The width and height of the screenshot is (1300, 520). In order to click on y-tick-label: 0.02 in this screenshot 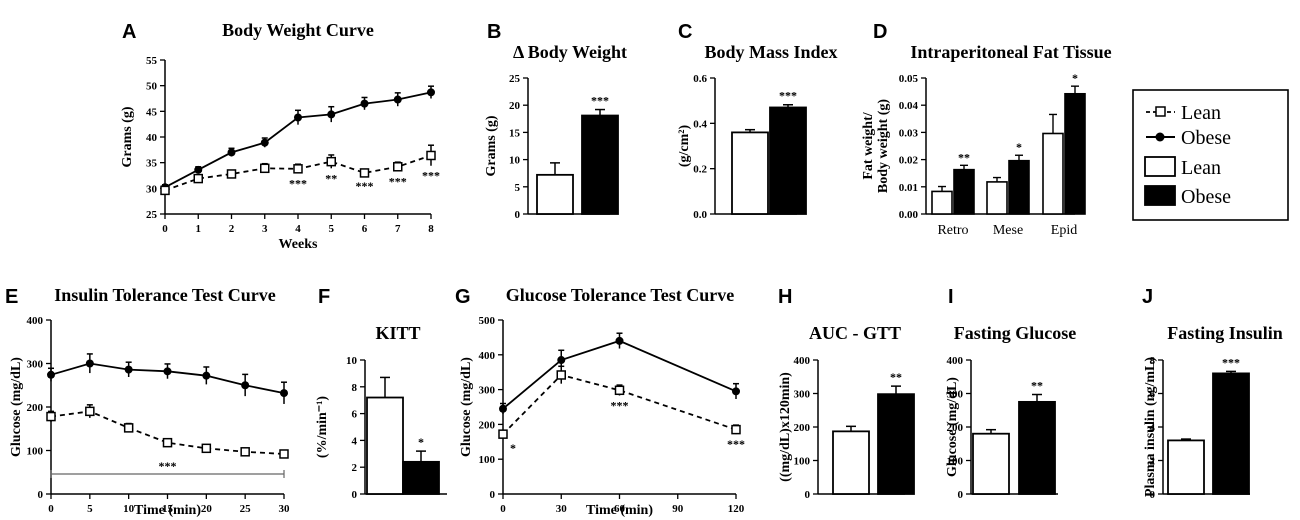, I will do `click(909, 161)`.